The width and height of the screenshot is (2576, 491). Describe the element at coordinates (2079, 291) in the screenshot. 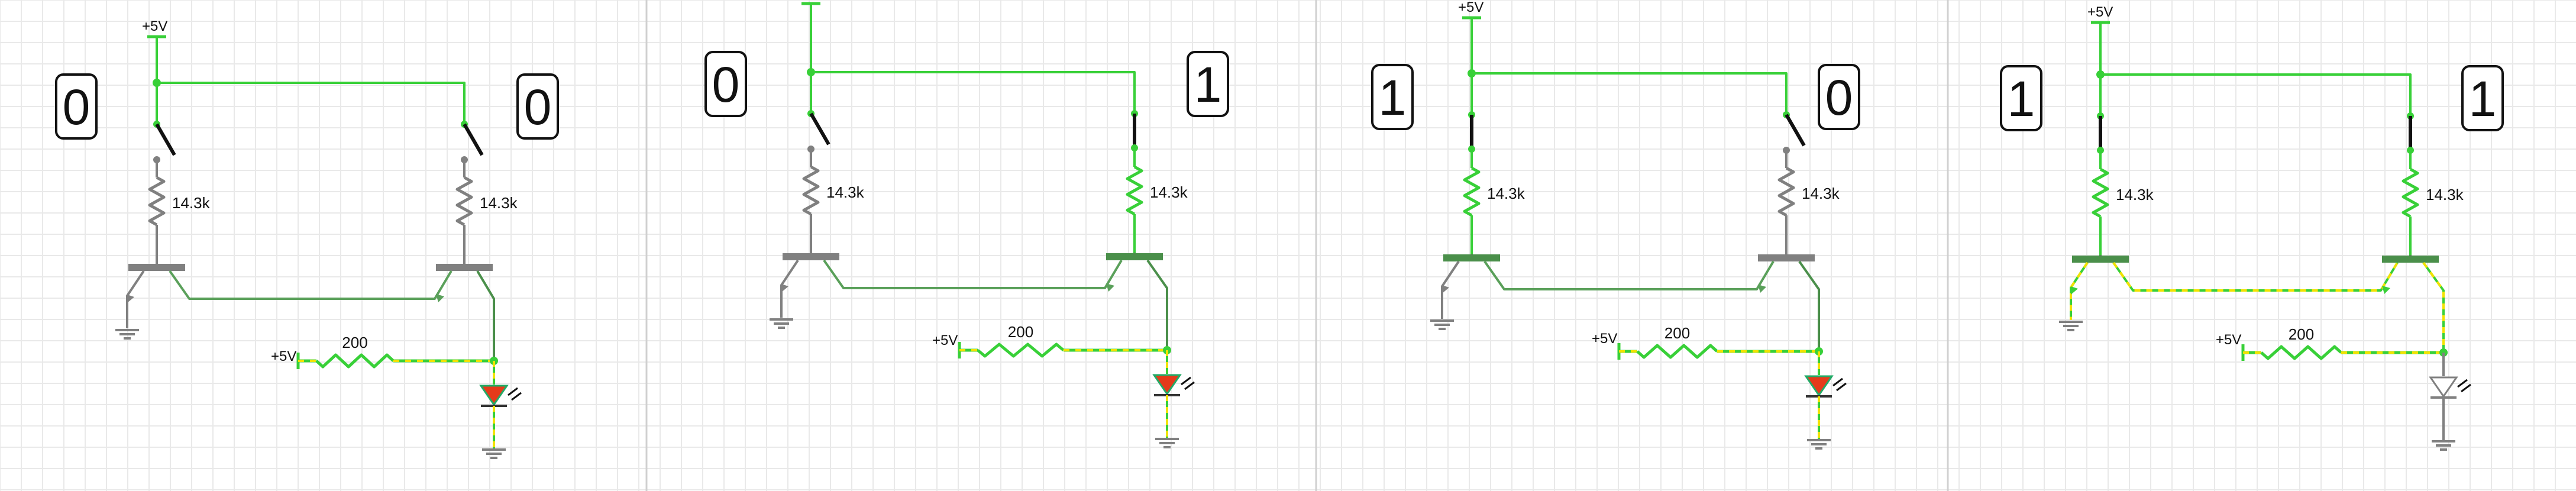

I see `transistor-a-emitter-current` at that location.